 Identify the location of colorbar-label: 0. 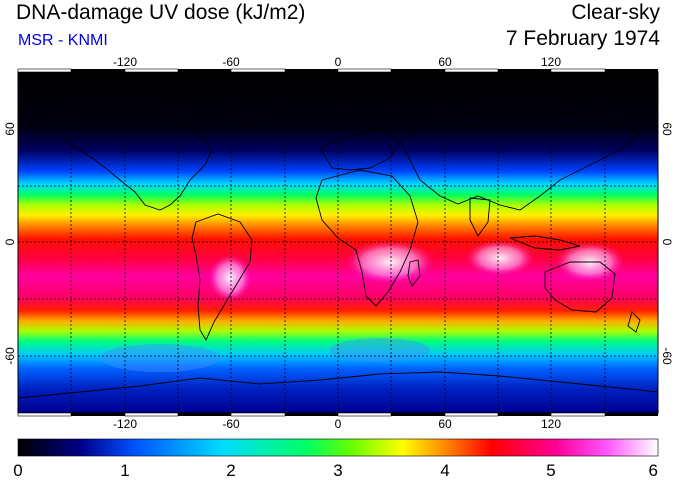
(17, 470).